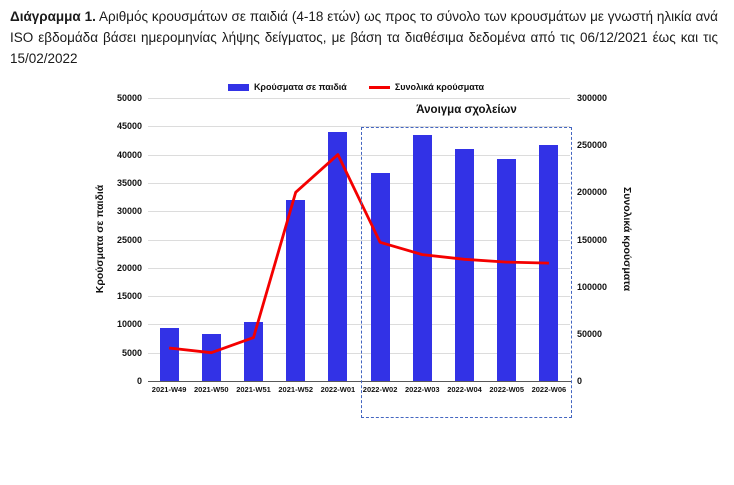 Image resolution: width=734 pixels, height=485 pixels. I want to click on x-tick-label: 2021-W49, so click(169, 389).